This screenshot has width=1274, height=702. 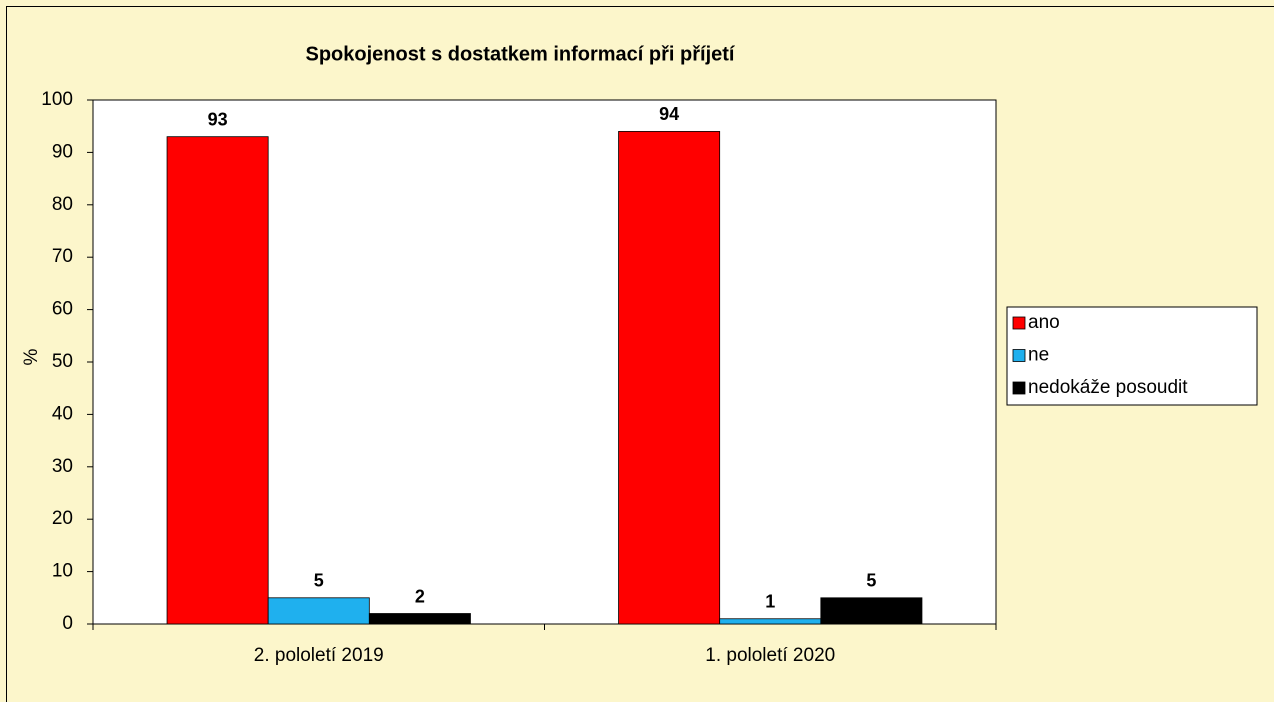 What do you see at coordinates (62, 466) in the screenshot?
I see `y-tick-label: 30` at bounding box center [62, 466].